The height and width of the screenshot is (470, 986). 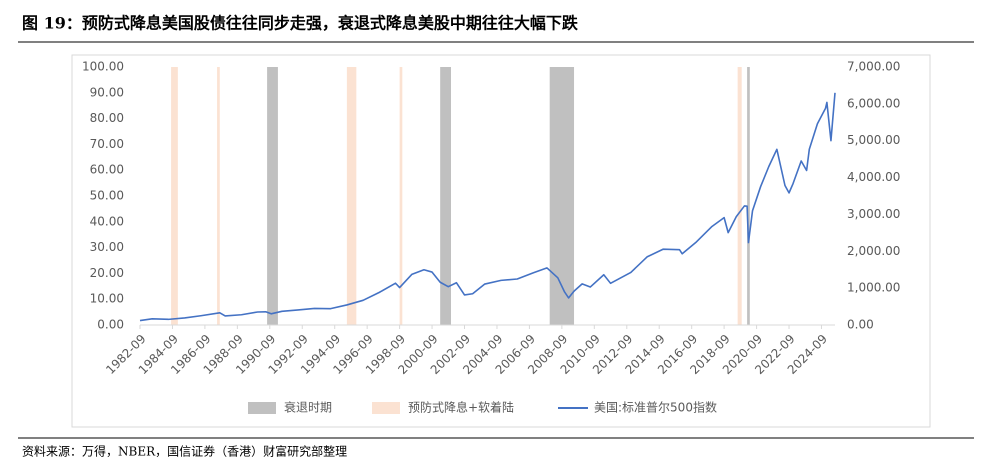 What do you see at coordinates (873, 103) in the screenshot?
I see `y2-tick-label: 6,000.00` at bounding box center [873, 103].